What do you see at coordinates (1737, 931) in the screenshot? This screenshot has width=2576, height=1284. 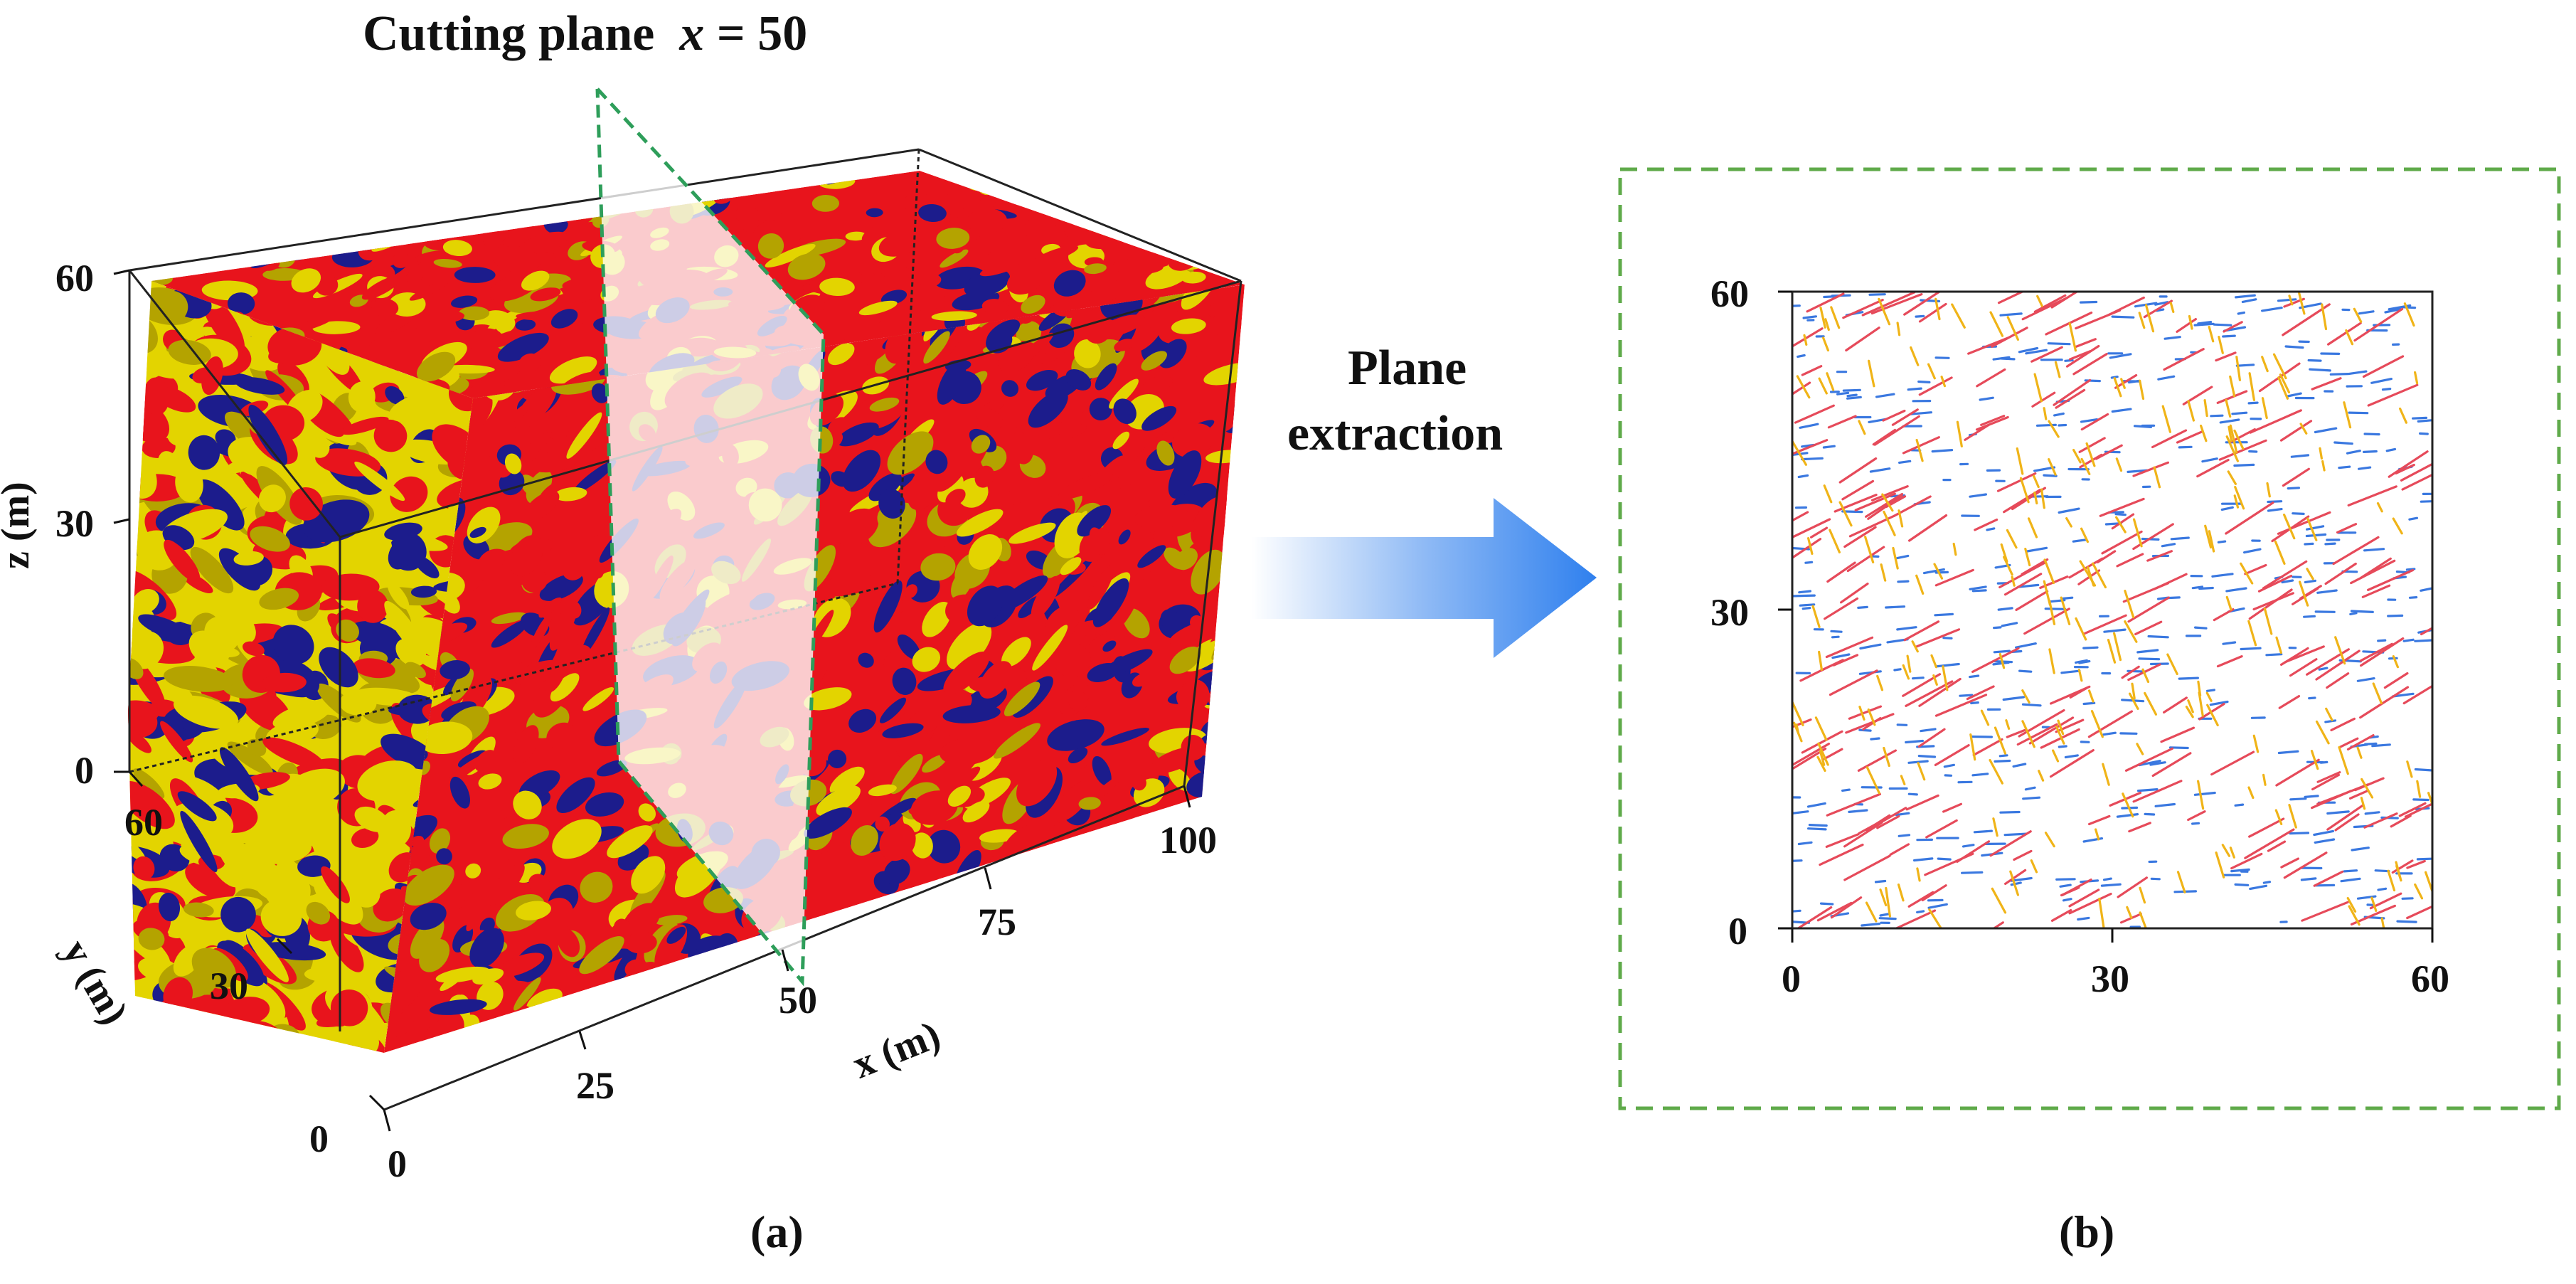 I see `b-y-tick-0: 0` at bounding box center [1737, 931].